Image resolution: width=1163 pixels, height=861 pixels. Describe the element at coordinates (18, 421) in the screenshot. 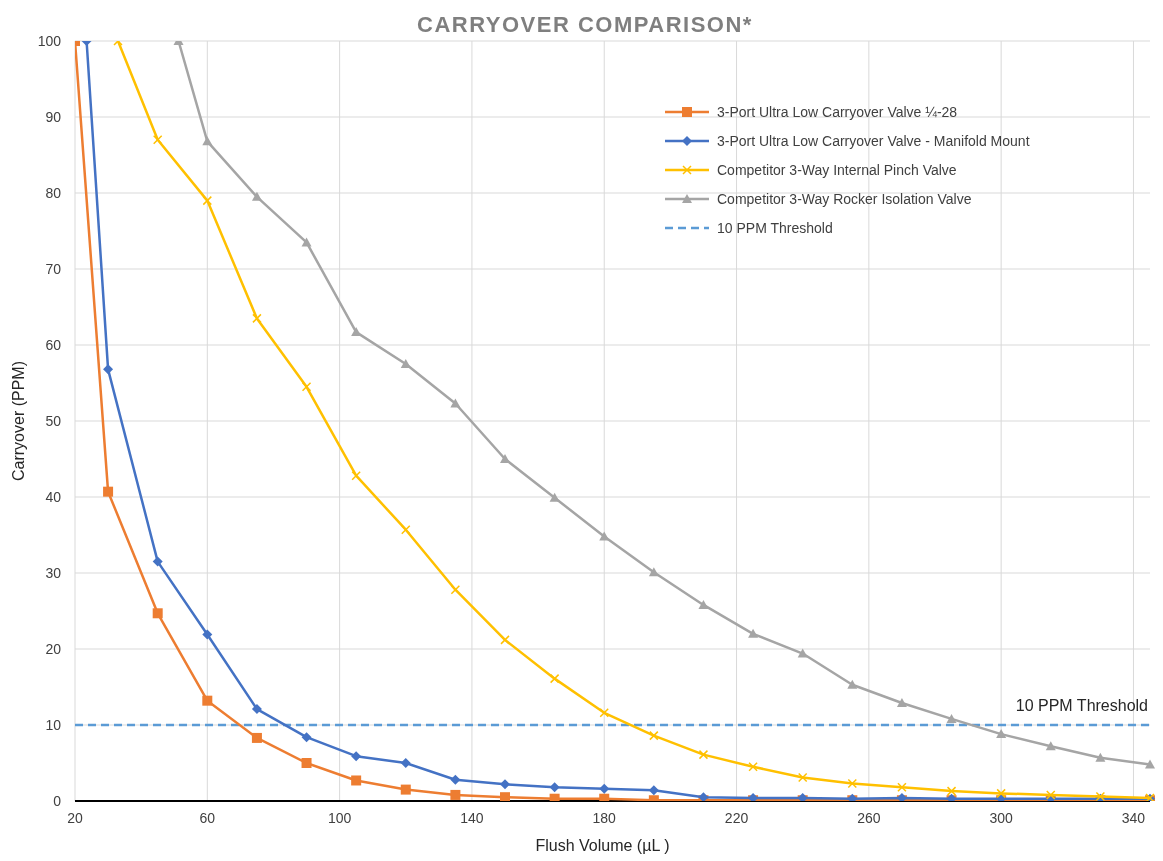

I see `y-axis-title: Carryover (PPM)` at that location.